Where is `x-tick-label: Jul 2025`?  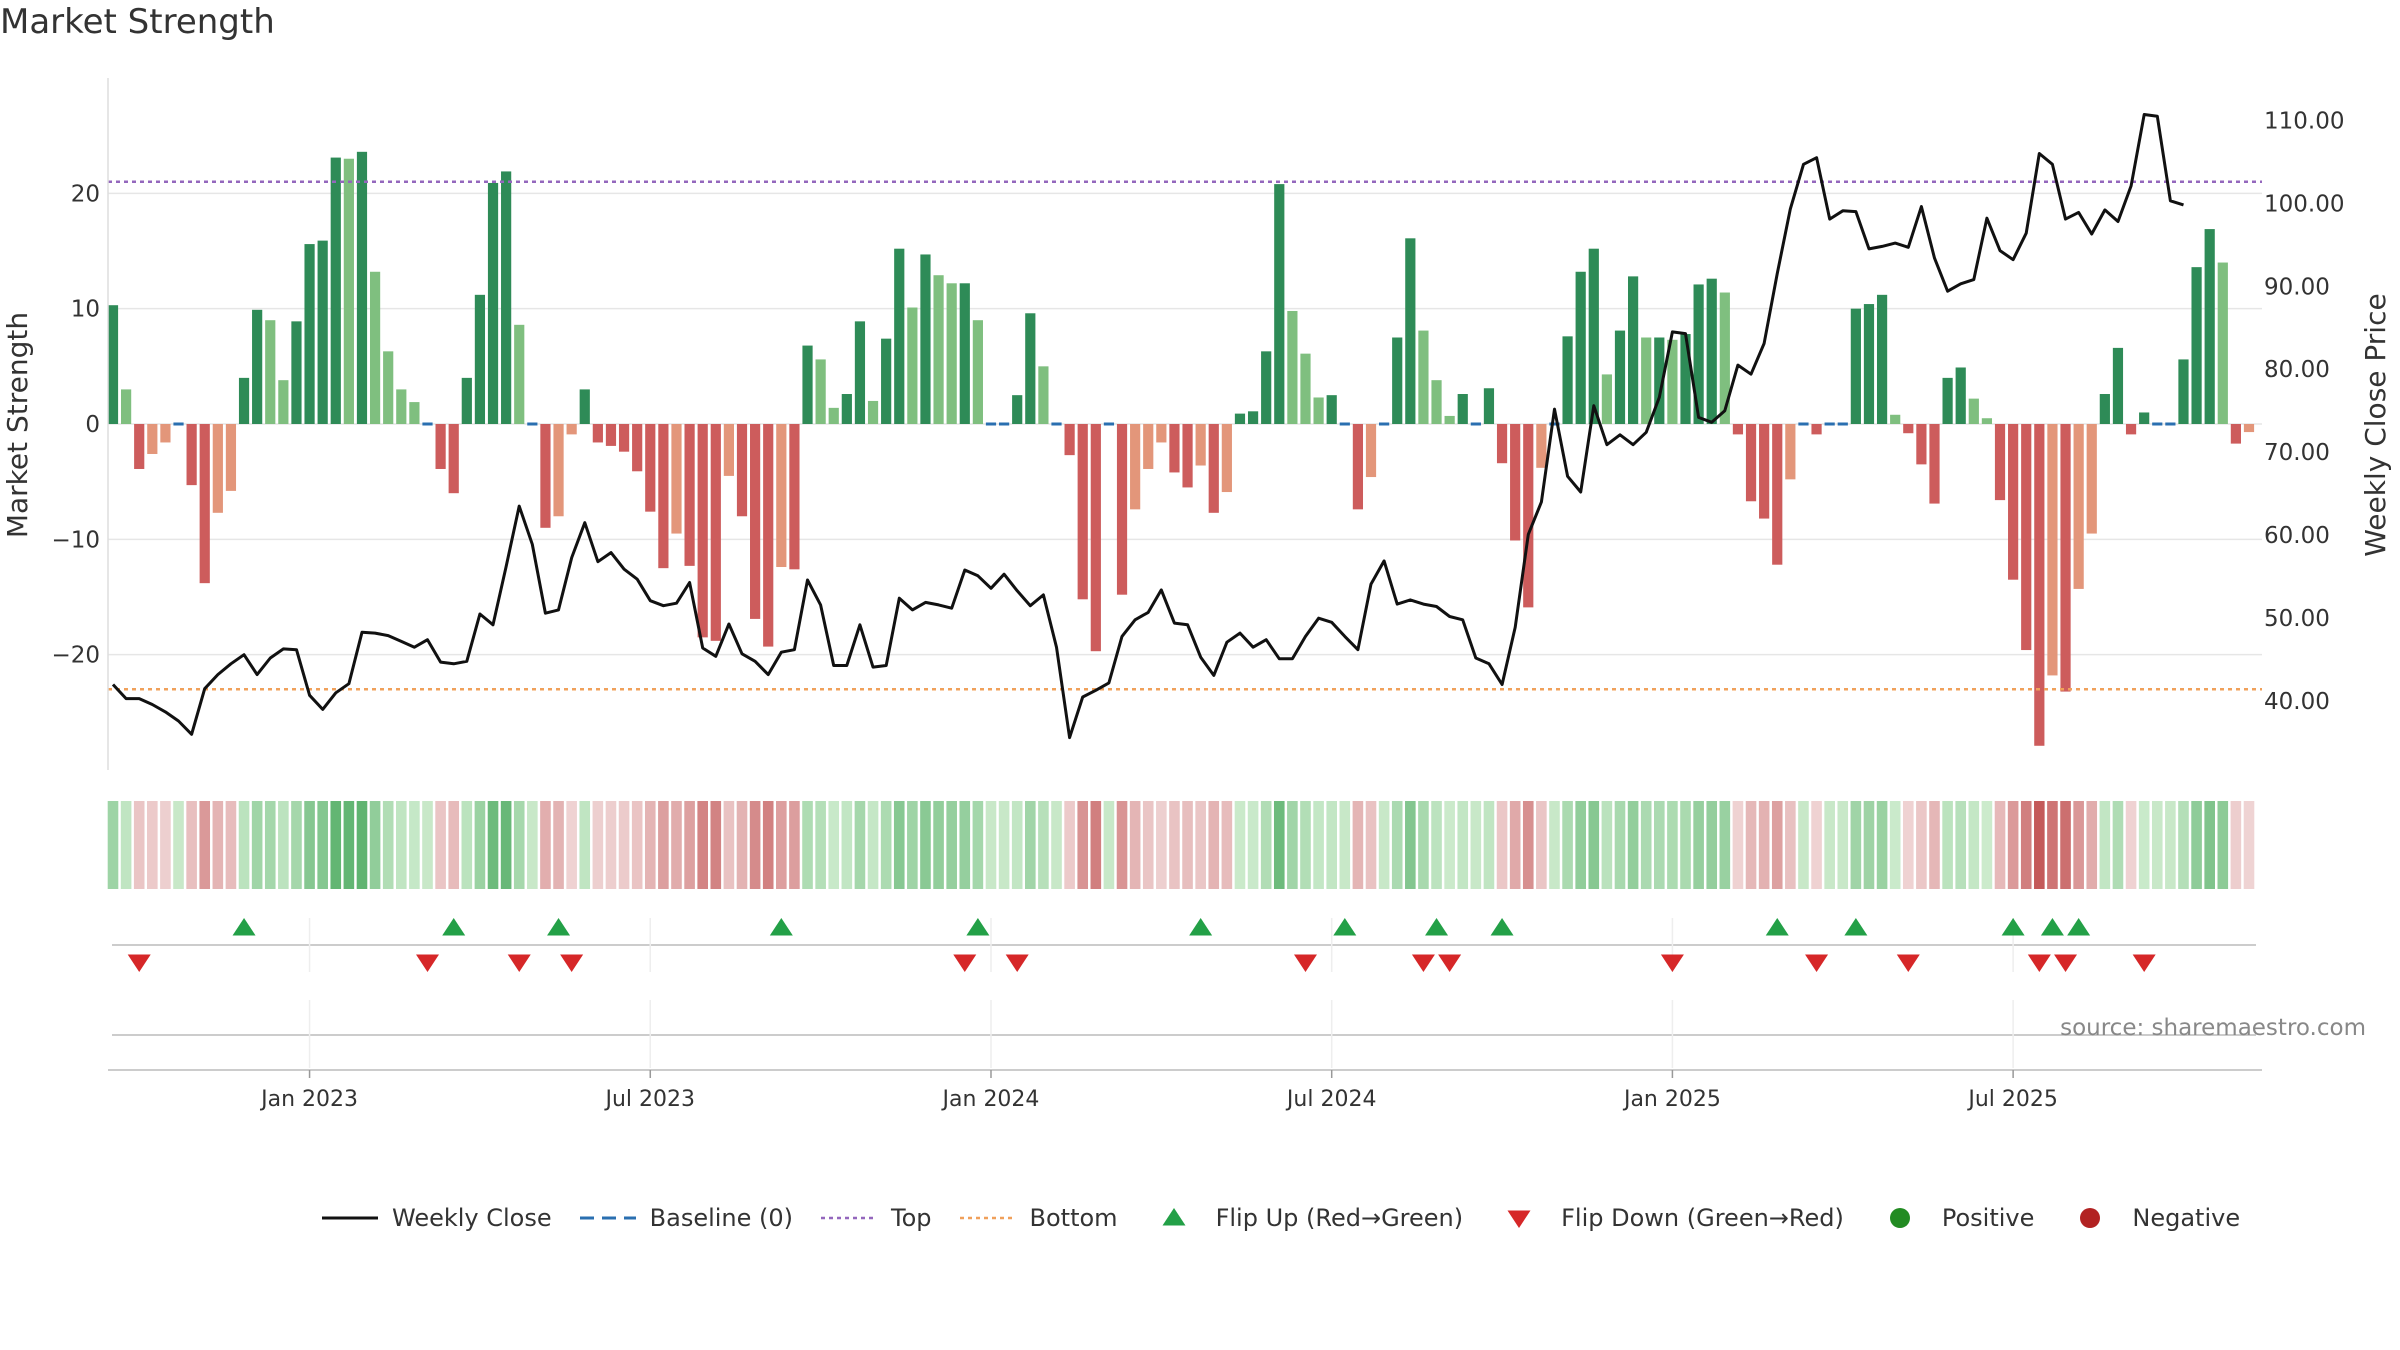 x-tick-label: Jul 2025 is located at coordinates (2012, 1099).